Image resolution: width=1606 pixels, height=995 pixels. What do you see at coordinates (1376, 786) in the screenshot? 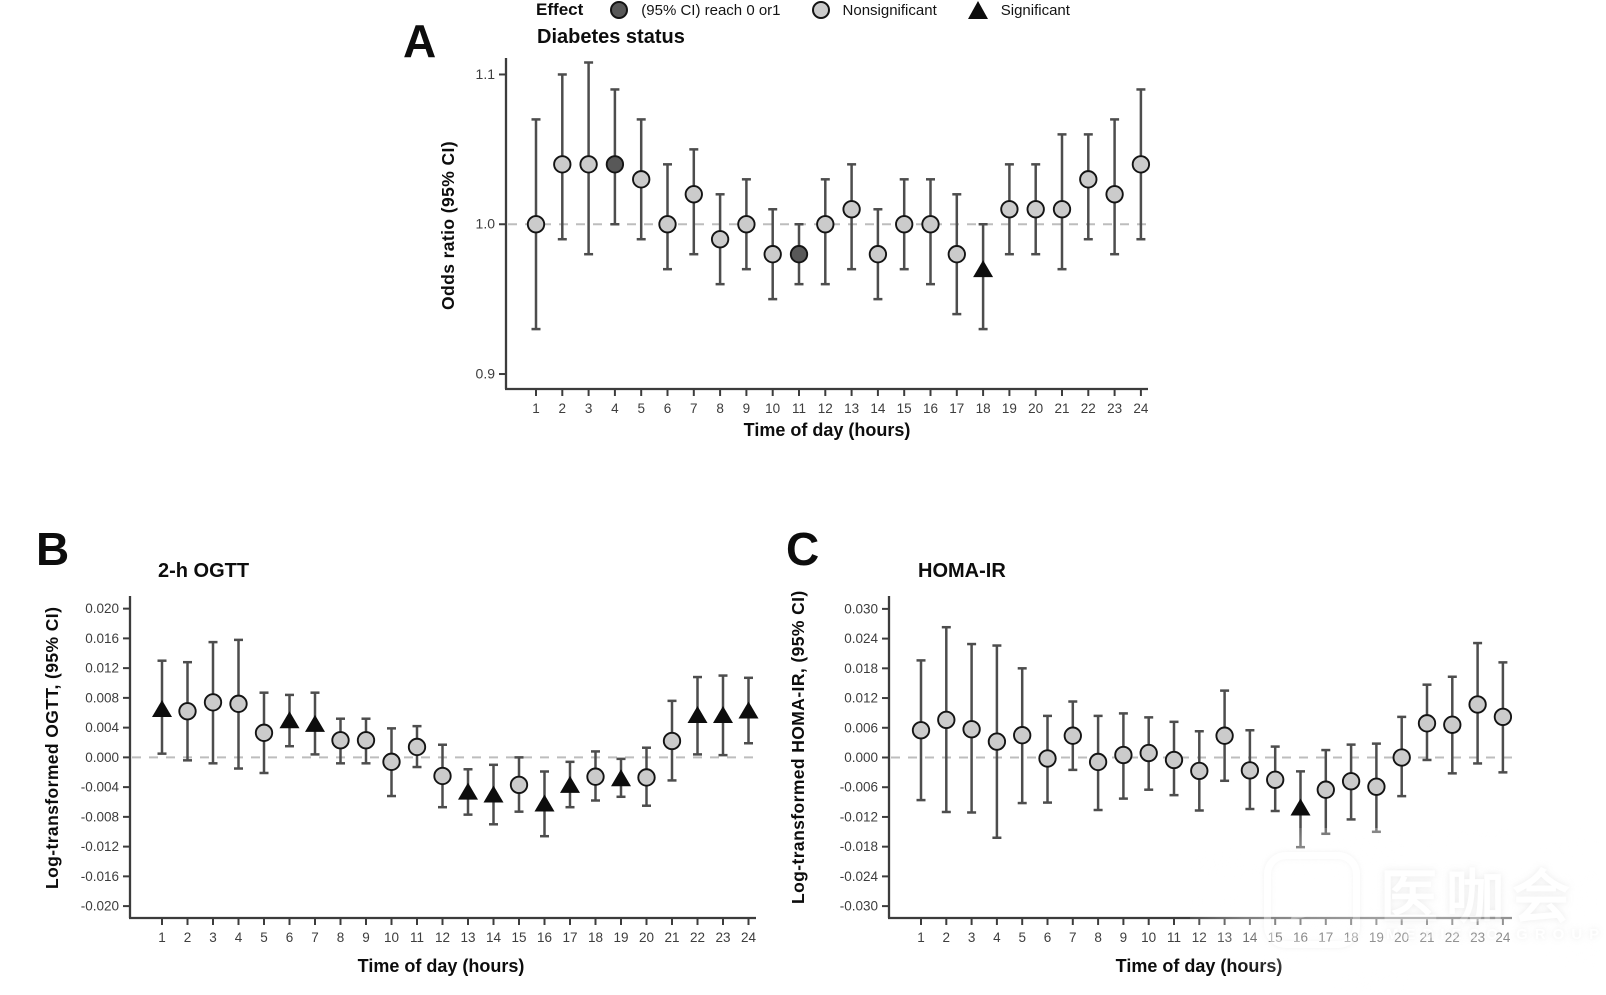
I see `data-point-hour-19-nonsig` at bounding box center [1376, 786].